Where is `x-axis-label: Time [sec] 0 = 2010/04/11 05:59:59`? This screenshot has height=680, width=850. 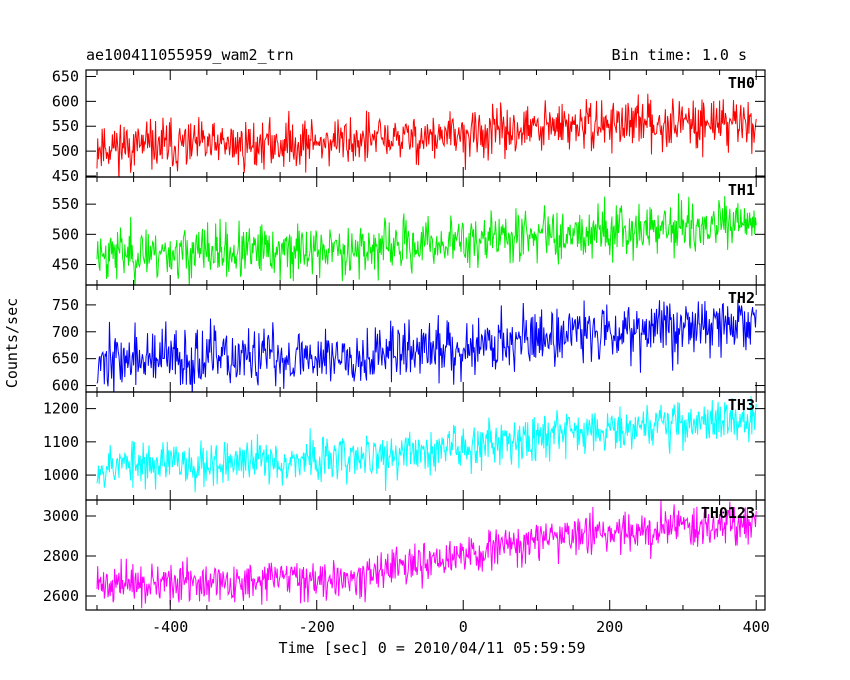
x-axis-label: Time [sec] 0 = 2010/04/11 05:59:59 is located at coordinates (431, 648).